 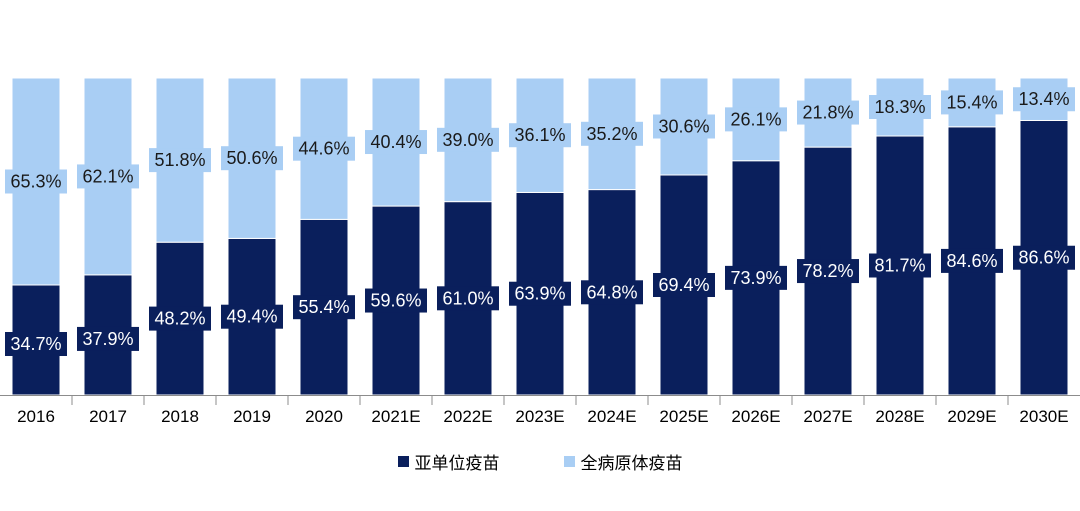 I want to click on data-label-subunit-2023E: 63.9%, so click(x=539, y=294).